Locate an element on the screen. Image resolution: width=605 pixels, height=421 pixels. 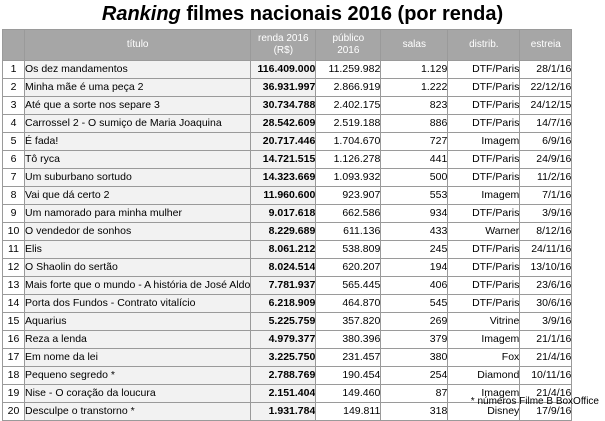
cell-renda: 11.960.600 is located at coordinates (283, 195).